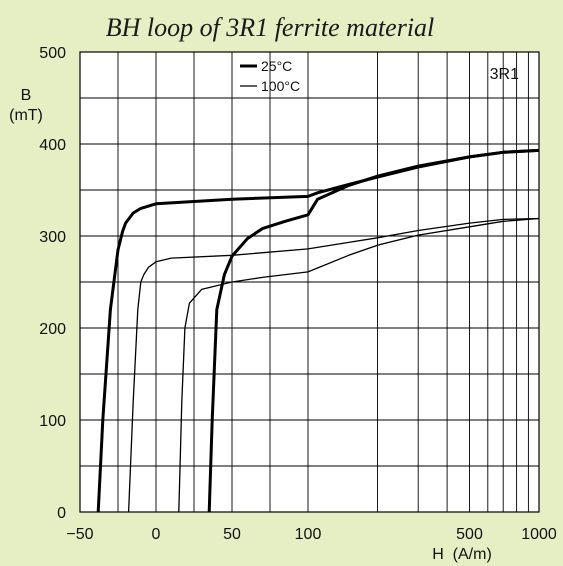 The width and height of the screenshot is (563, 566). I want to click on y-tick-label: 100, so click(52, 421).